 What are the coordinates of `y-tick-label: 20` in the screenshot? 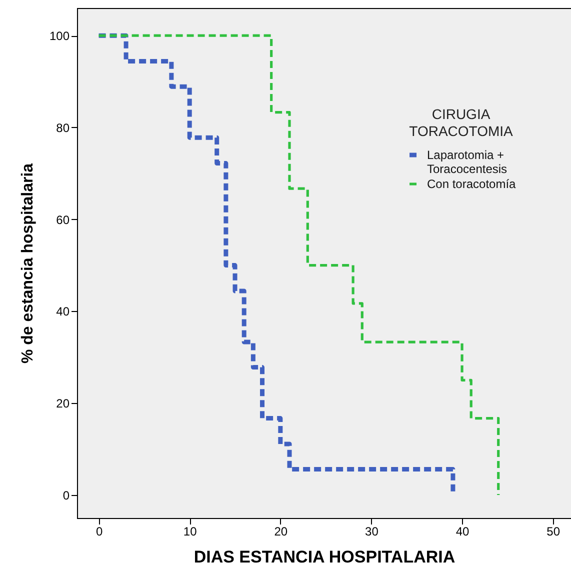 It's located at (63, 403).